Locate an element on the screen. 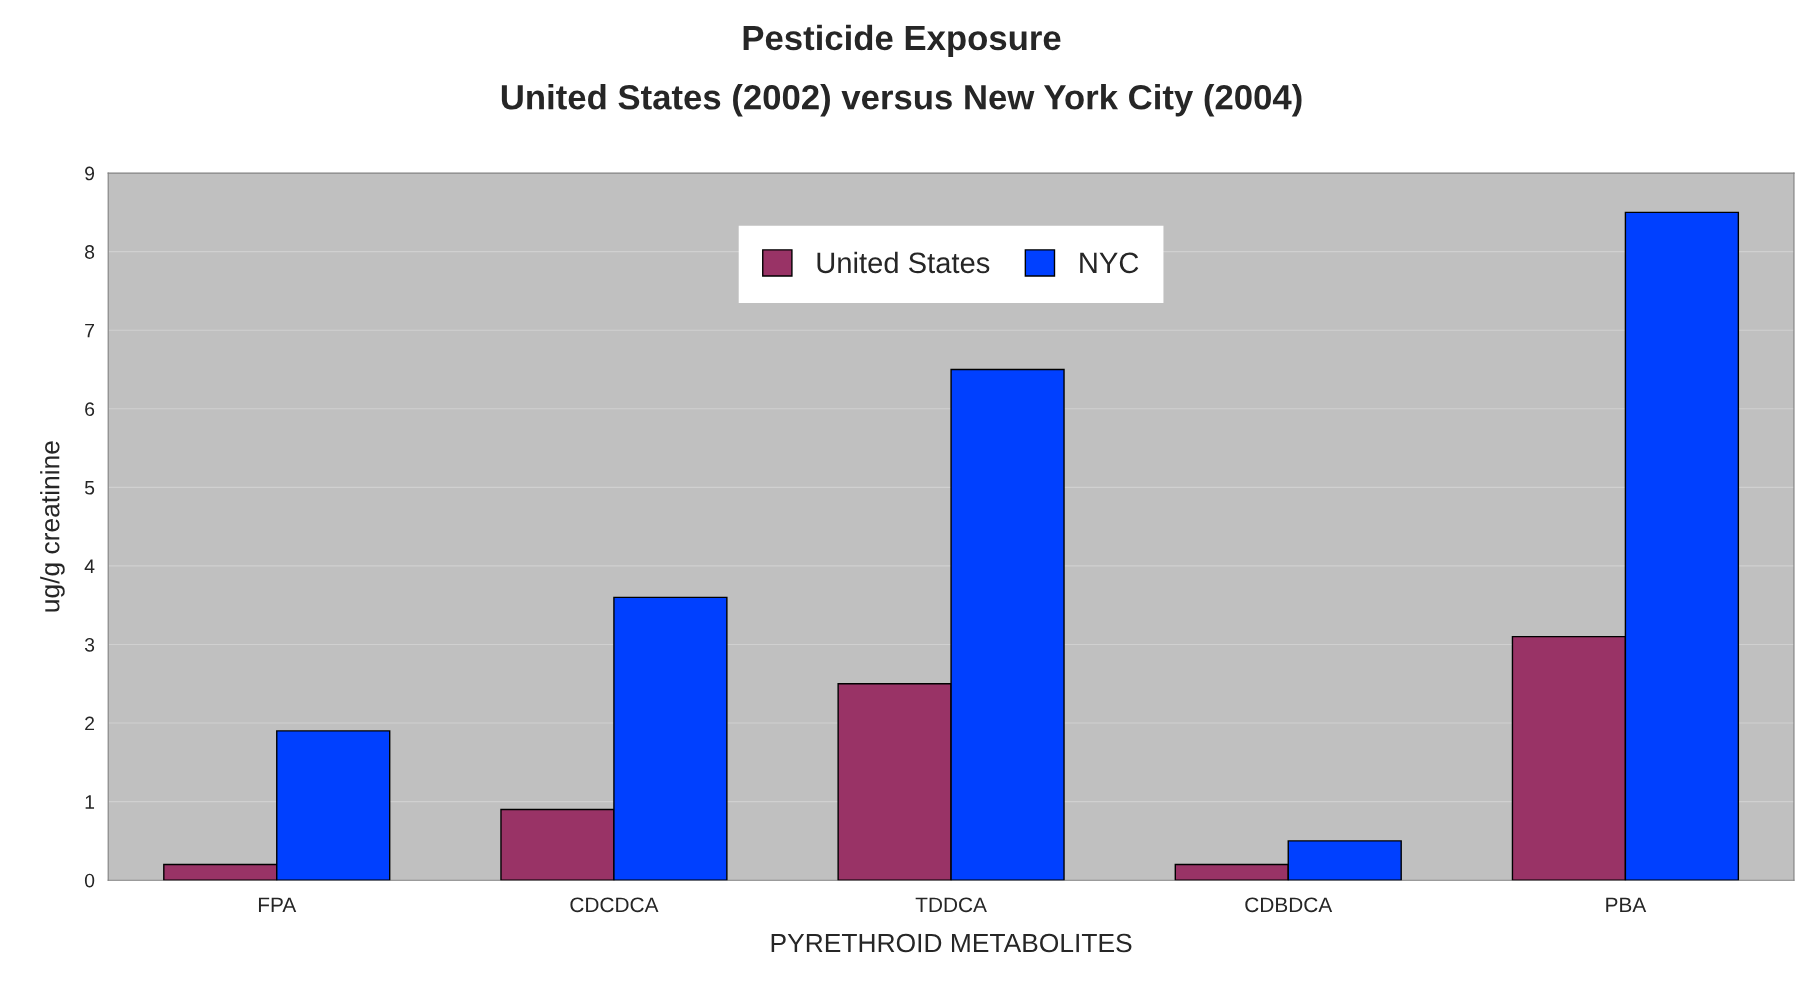 This screenshot has width=1803, height=989. legend-label: United States is located at coordinates (903, 262).